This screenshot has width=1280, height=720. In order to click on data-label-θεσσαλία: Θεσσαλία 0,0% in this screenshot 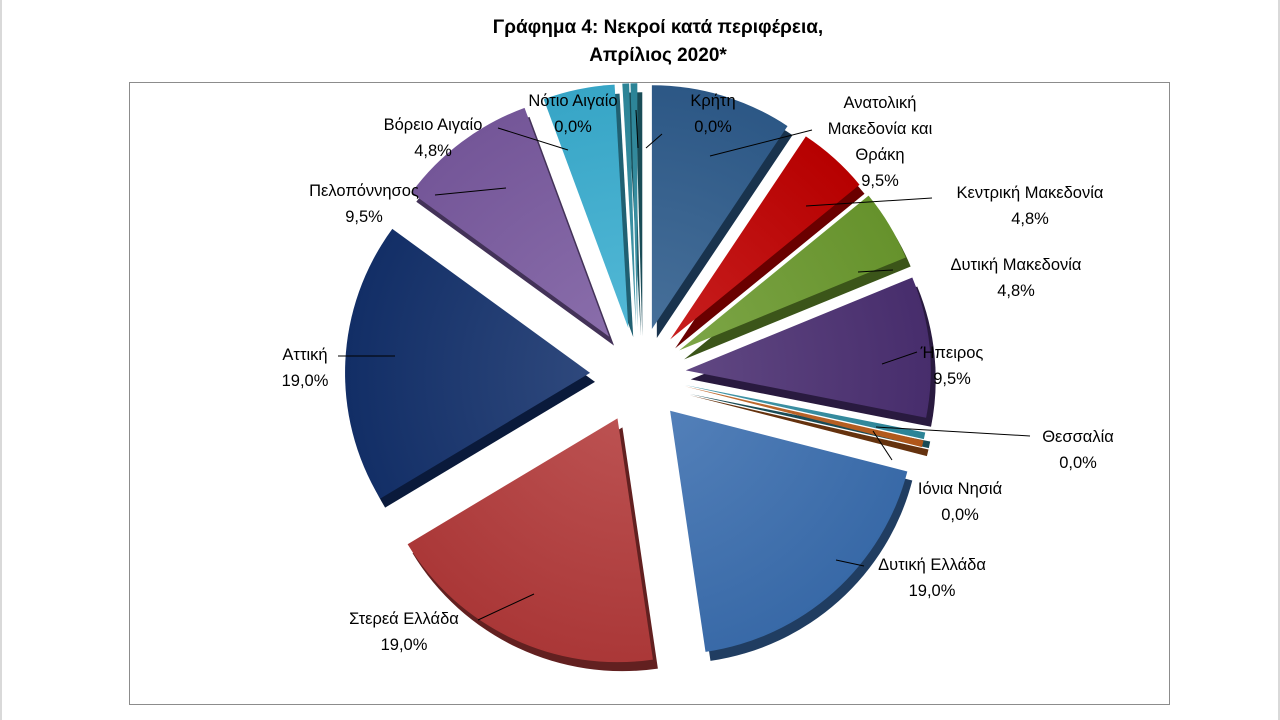, I will do `click(1078, 450)`.